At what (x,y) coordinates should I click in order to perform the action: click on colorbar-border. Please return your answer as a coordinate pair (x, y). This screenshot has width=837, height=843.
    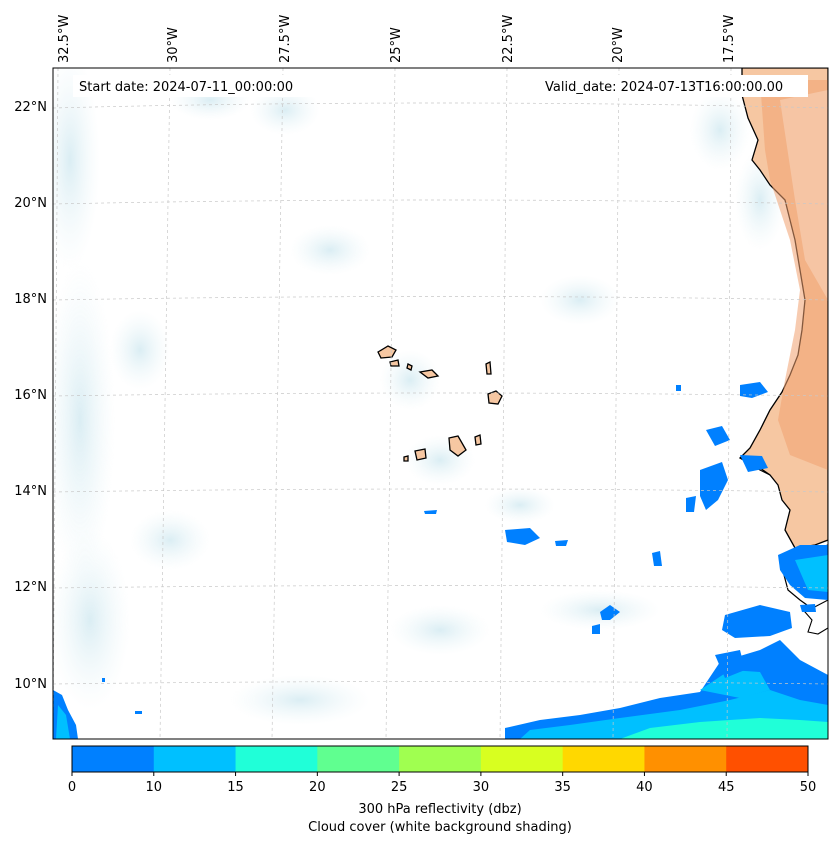
    Looking at the image, I should click on (440, 759).